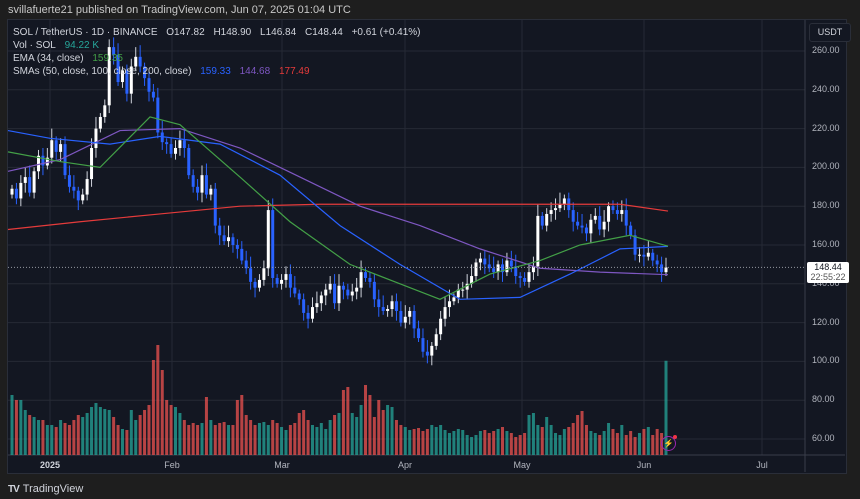  What do you see at coordinates (48, 58) in the screenshot?
I see `ema-label: EMA (34, close)` at bounding box center [48, 58].